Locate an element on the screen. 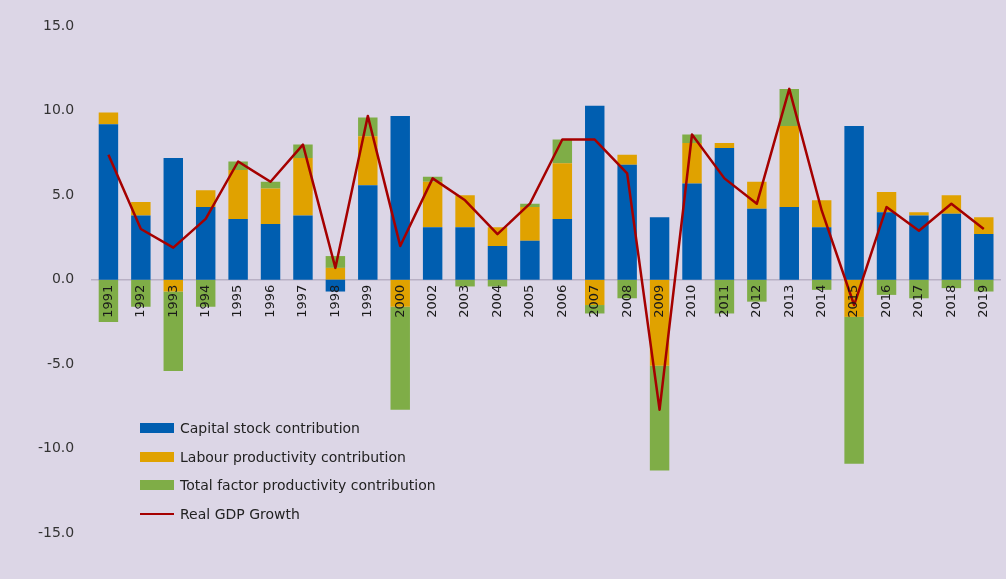 Image resolution: width=1006 pixels, height=579 pixels. x-tick-label: 2015 is located at coordinates (853, 301).